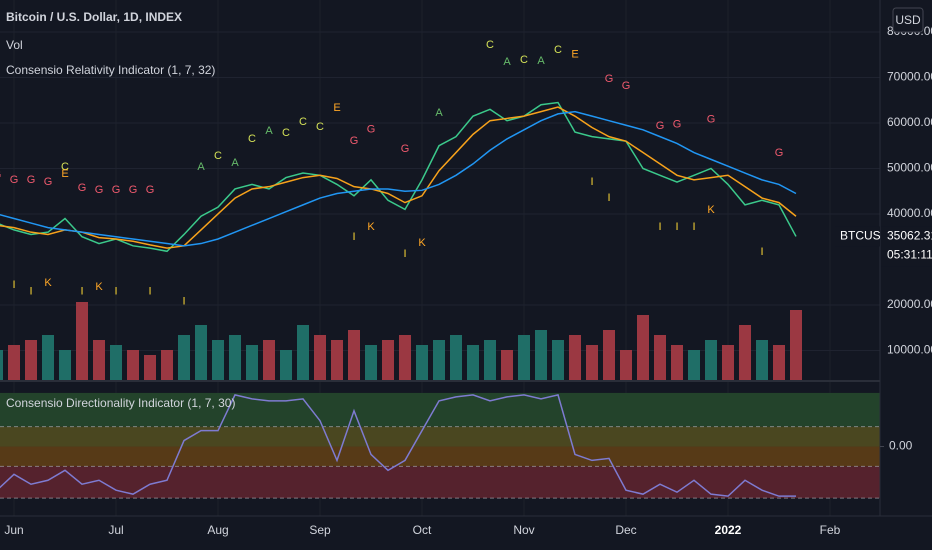 The image size is (932, 550). I want to click on y-tick-label: 50000.00, so click(909, 168).